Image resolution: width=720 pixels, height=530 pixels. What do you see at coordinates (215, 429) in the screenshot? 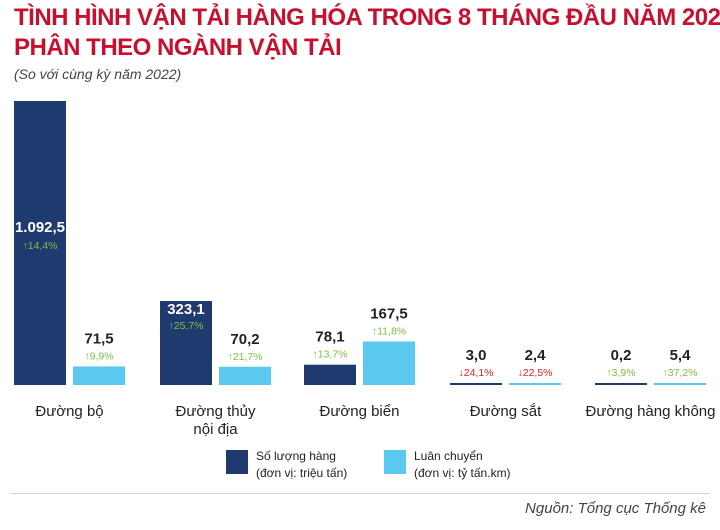
I see `category-label-1-1: nội địa` at bounding box center [215, 429].